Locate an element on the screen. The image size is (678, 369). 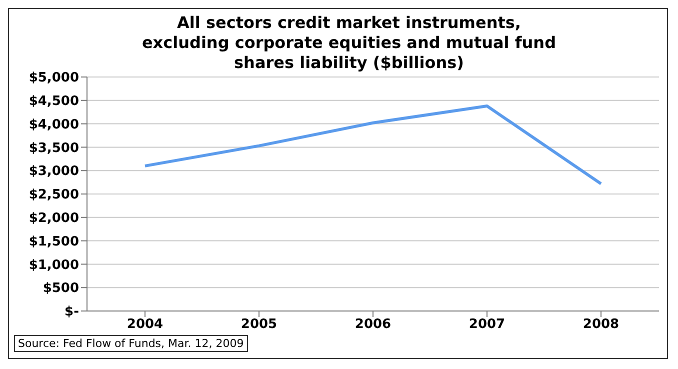
y-tick-label: $5,000 is located at coordinates (53, 78).